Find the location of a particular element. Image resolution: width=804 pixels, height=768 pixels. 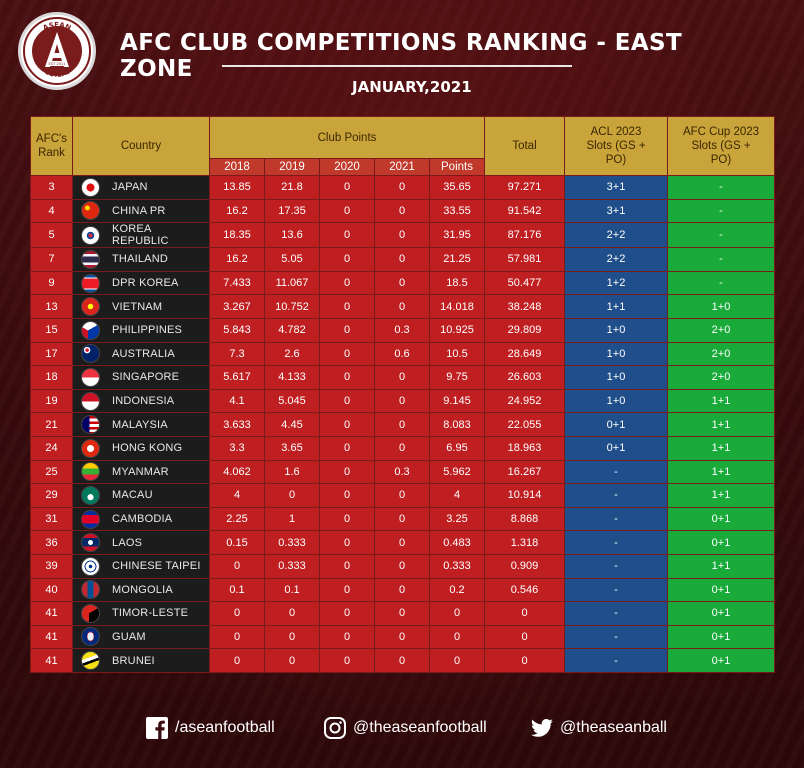

header-afc-cup: AFC Cup 2023 Slots (GS + PO) is located at coordinates (721, 146).